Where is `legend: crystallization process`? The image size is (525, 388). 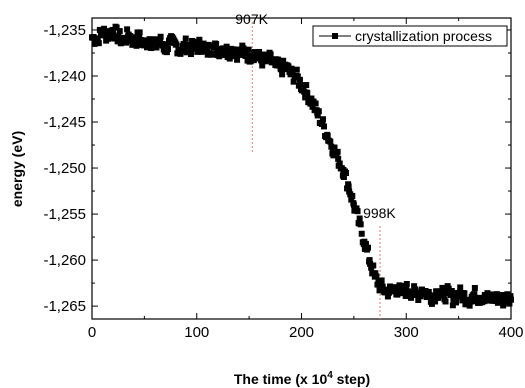
legend: crystallization process is located at coordinates (410, 36).